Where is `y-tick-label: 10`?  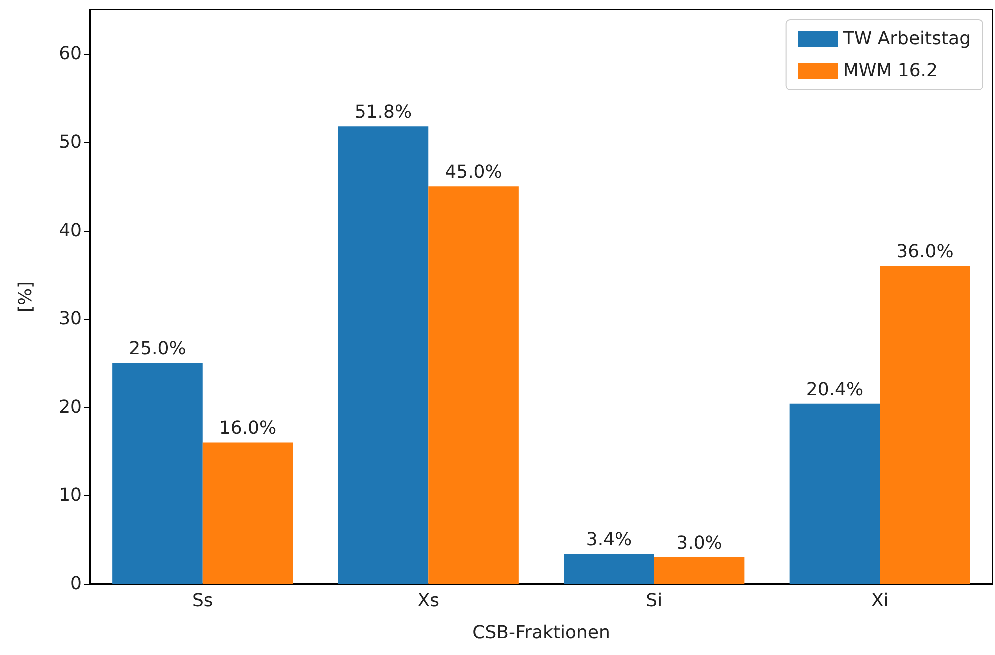 y-tick-label: 10 is located at coordinates (70, 495).